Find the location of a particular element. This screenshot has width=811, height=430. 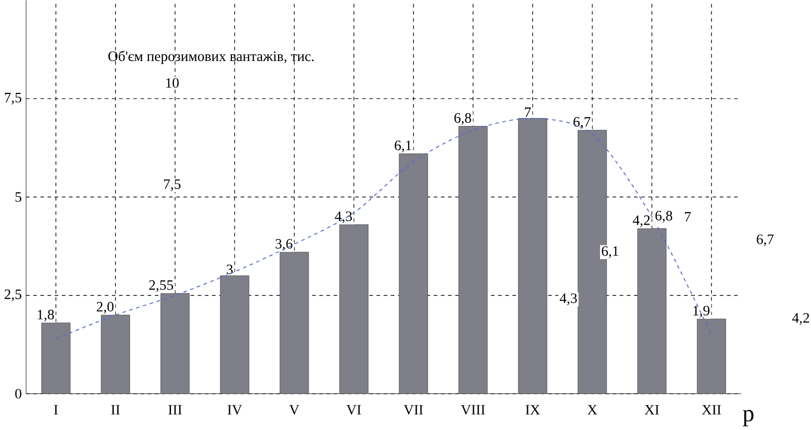

data-label: 4,2 is located at coordinates (641, 221).